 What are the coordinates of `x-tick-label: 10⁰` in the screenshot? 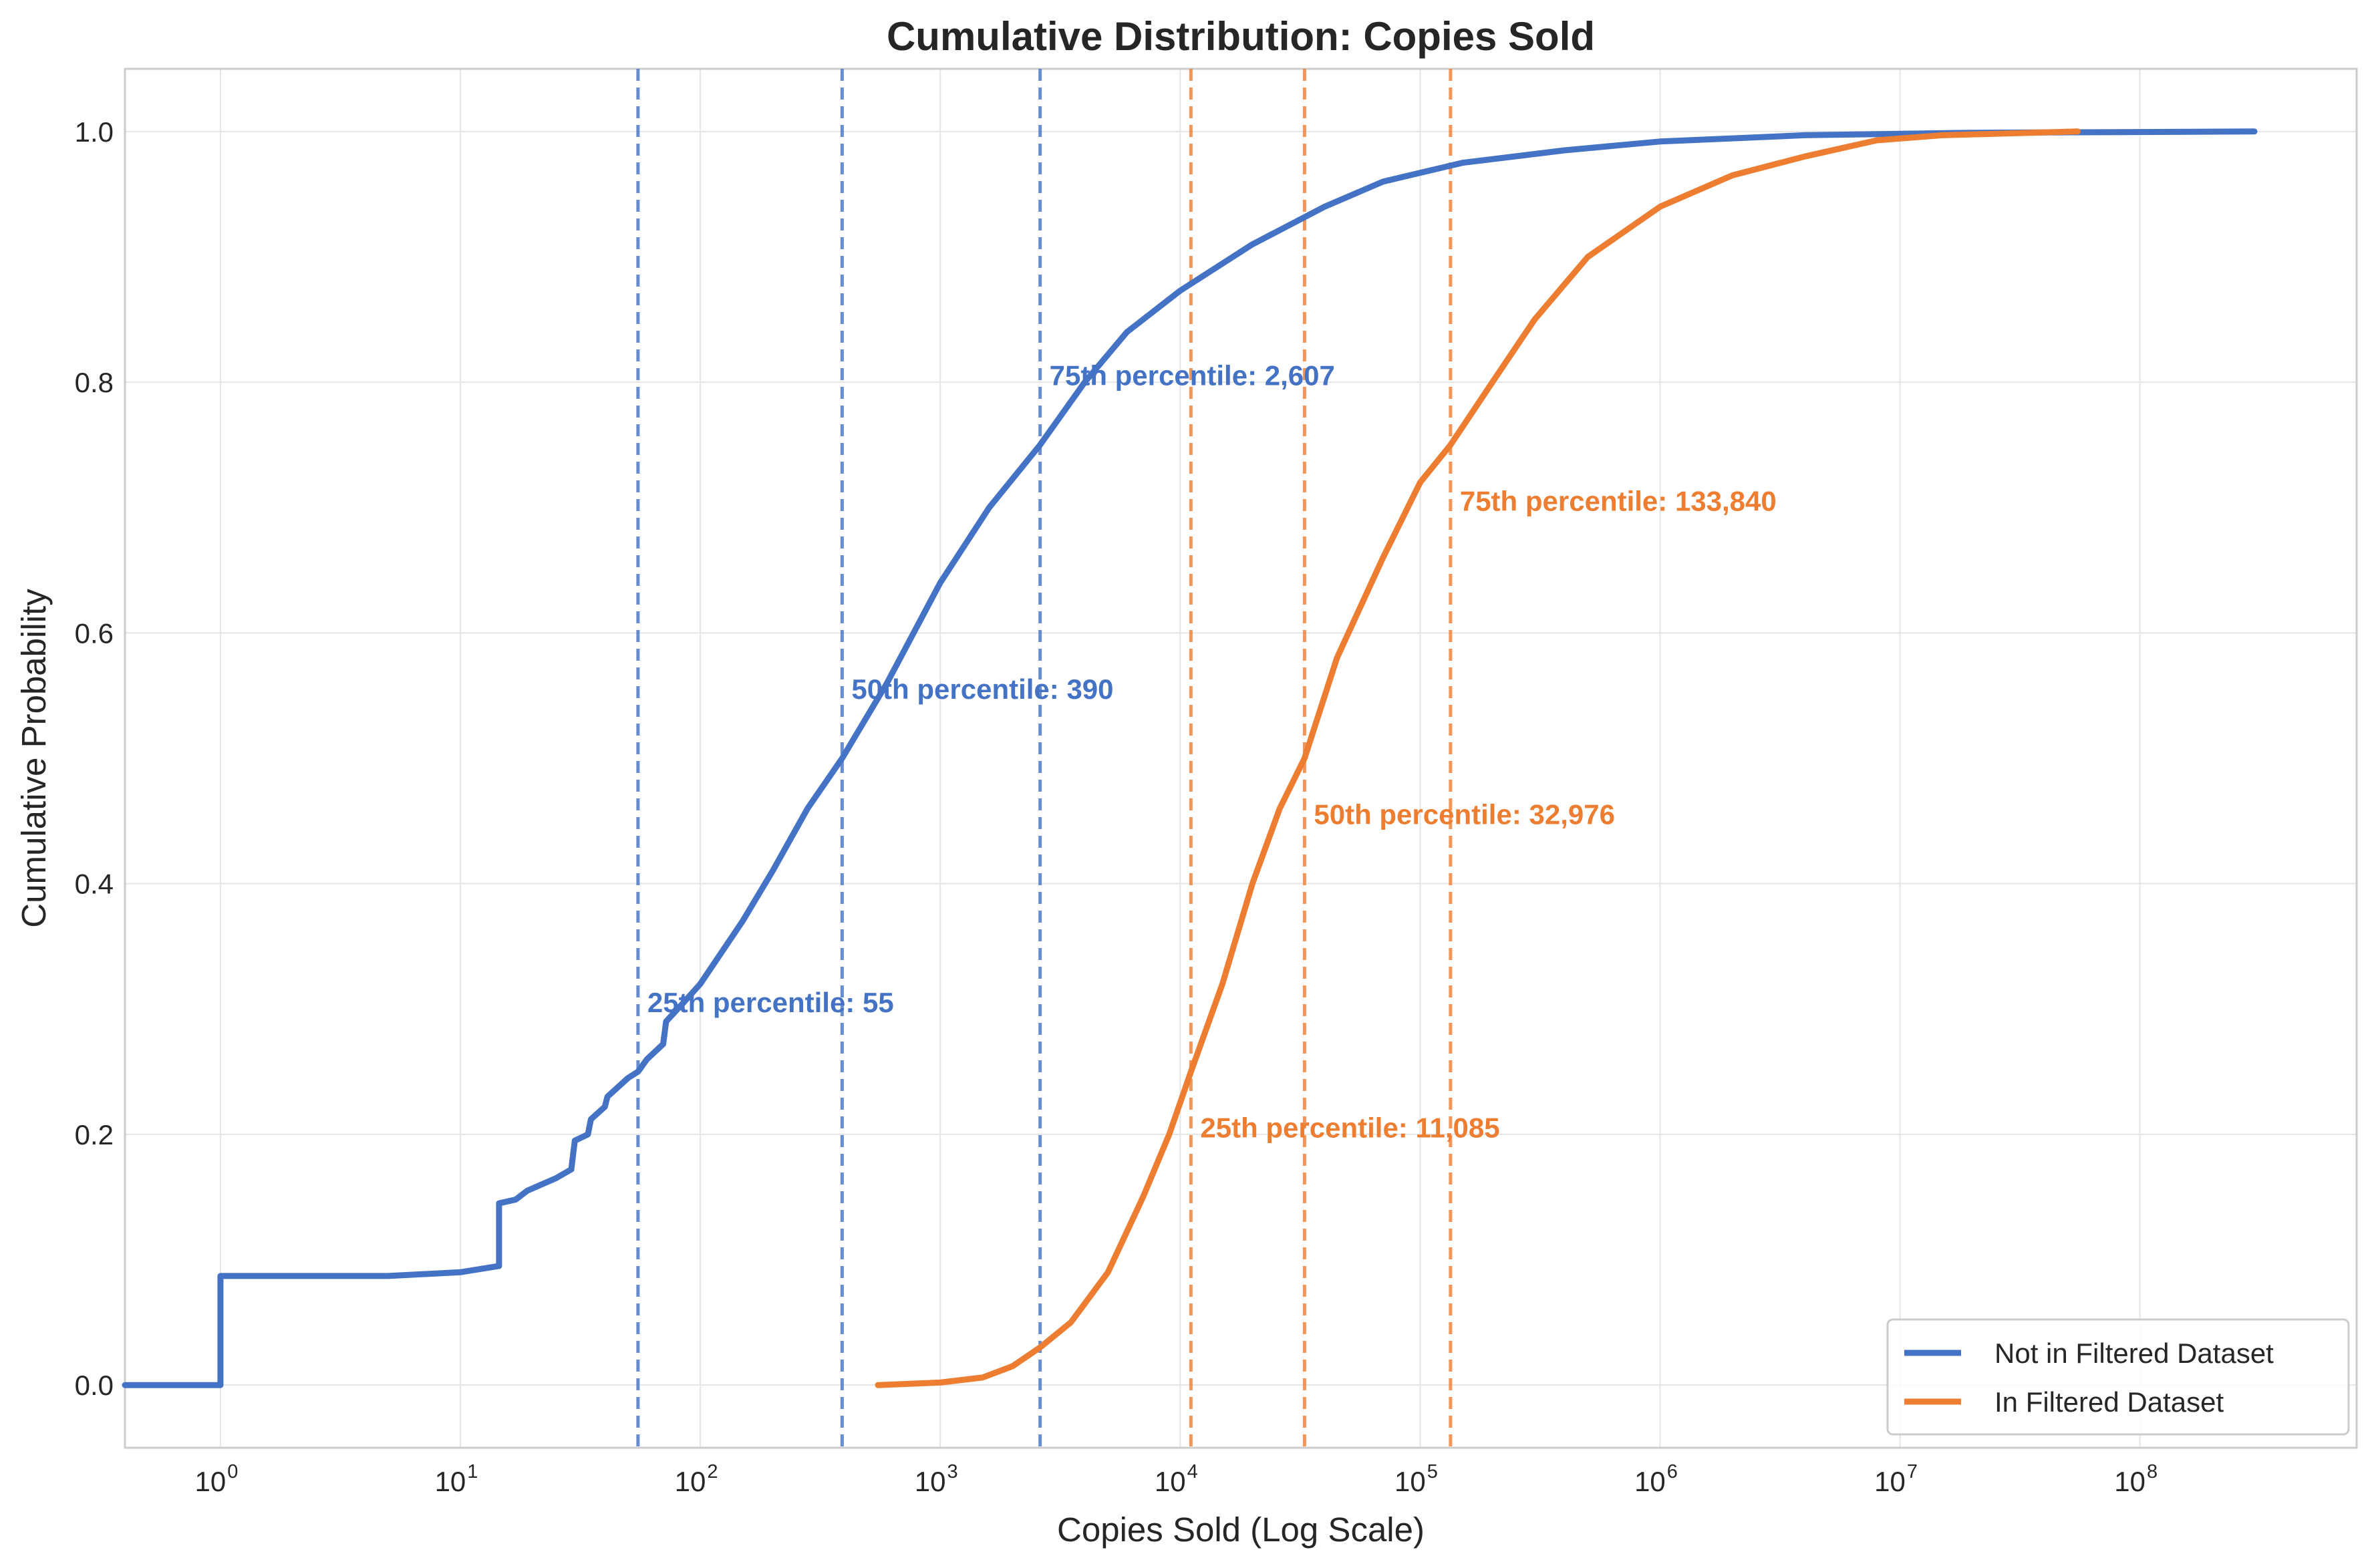 It's located at (216, 1479).